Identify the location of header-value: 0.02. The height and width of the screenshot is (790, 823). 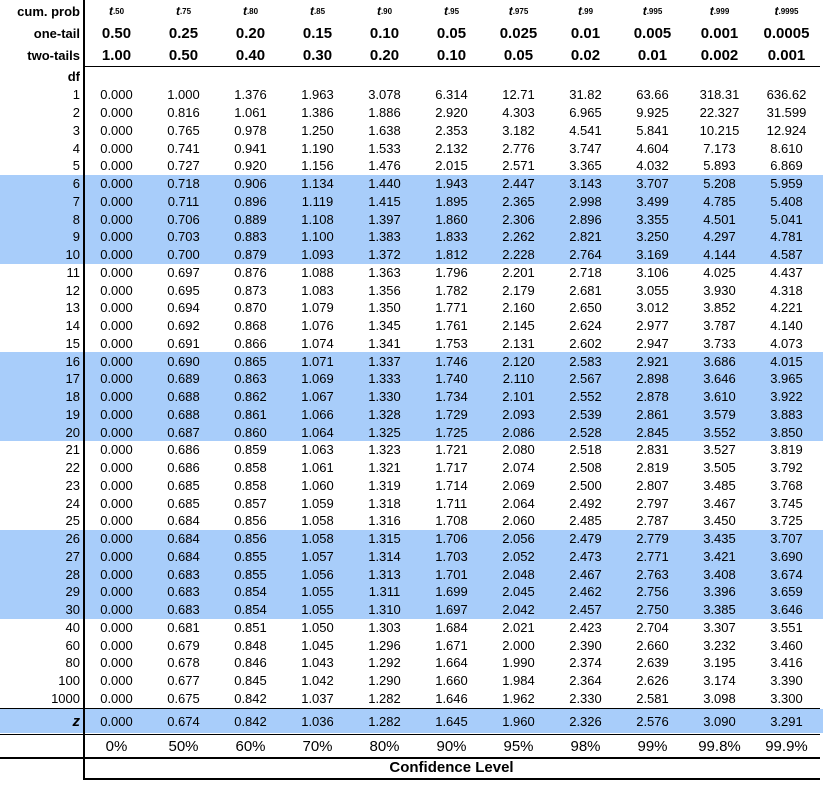
(585, 55).